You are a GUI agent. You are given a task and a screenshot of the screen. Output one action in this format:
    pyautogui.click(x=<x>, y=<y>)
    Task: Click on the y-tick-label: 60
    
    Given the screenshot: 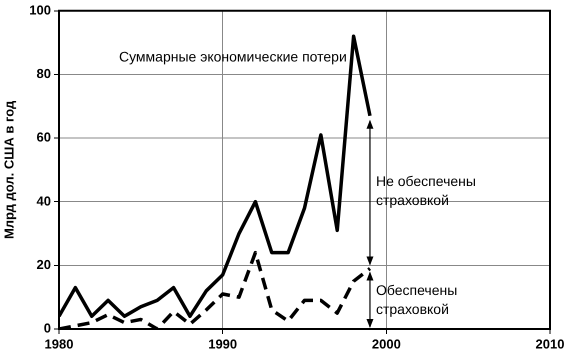 What is the action you would take?
    pyautogui.click(x=43, y=137)
    